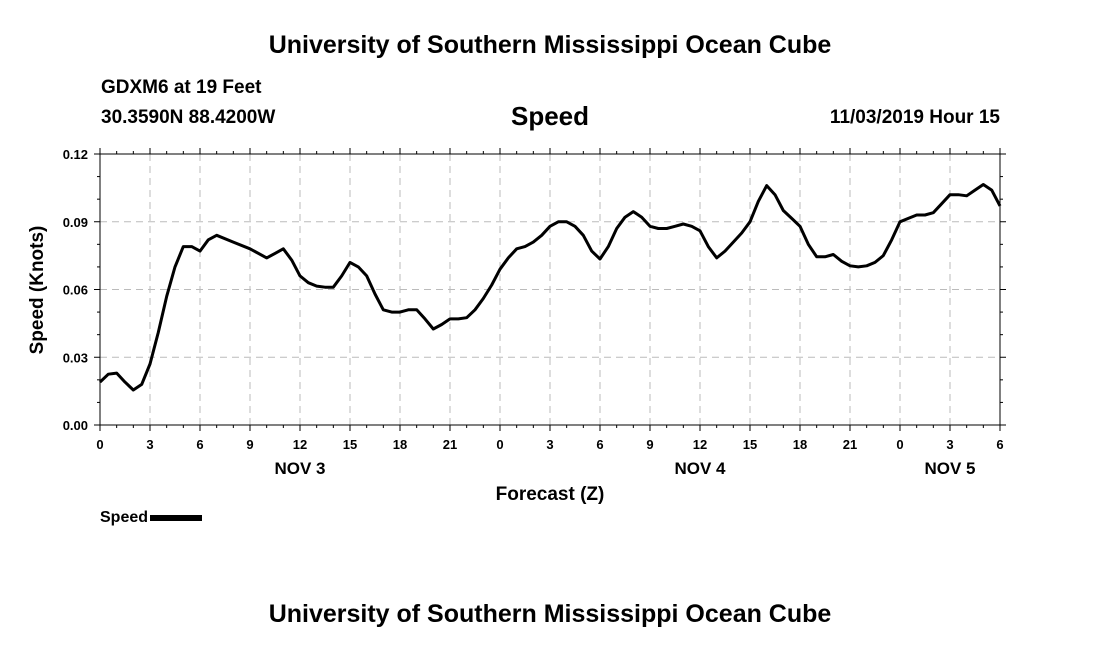 This screenshot has width=1100, height=650. I want to click on chart-title: Speed, so click(550, 116).